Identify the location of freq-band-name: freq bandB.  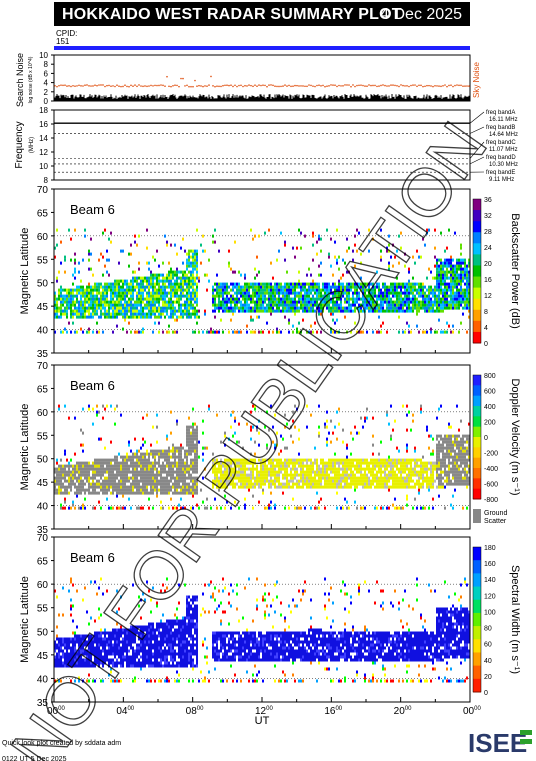
(500, 128).